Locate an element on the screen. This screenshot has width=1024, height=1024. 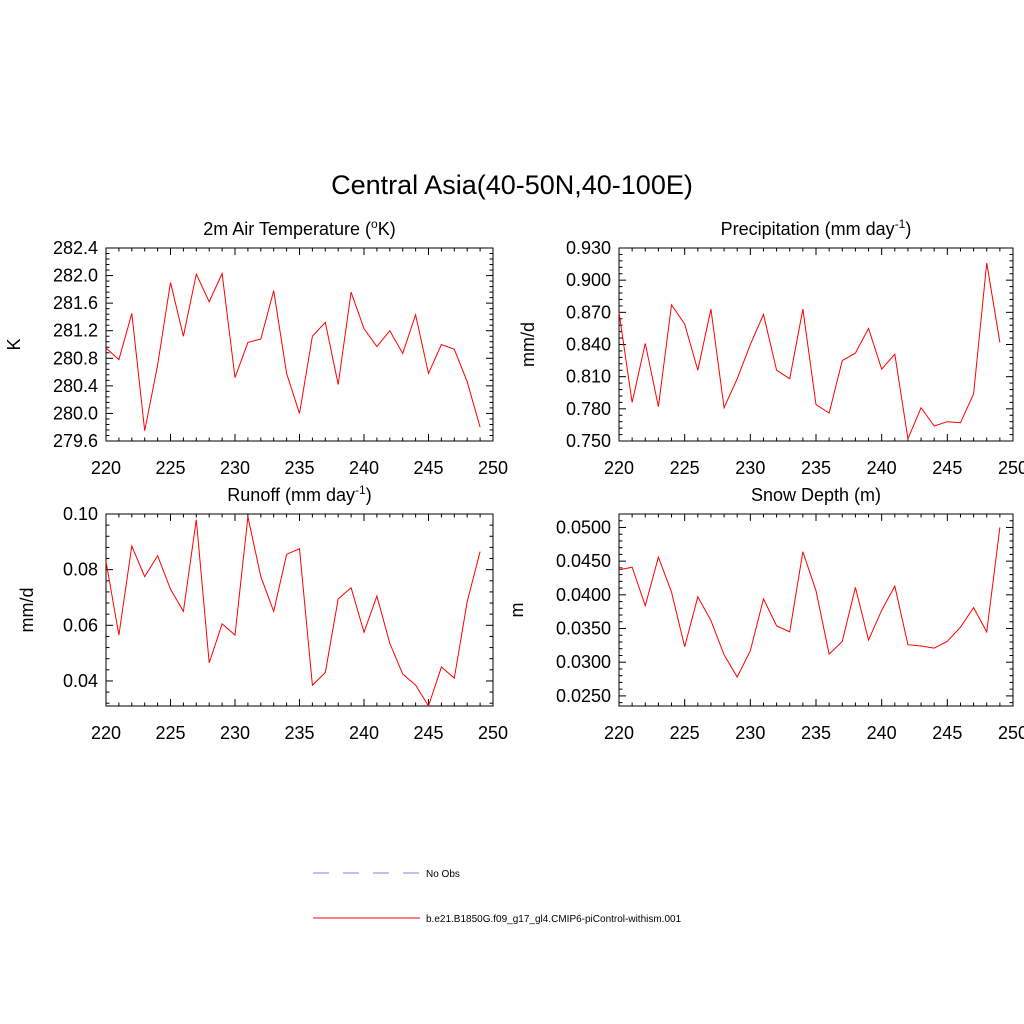
x-tick-label-runoff: 220 is located at coordinates (106, 733).